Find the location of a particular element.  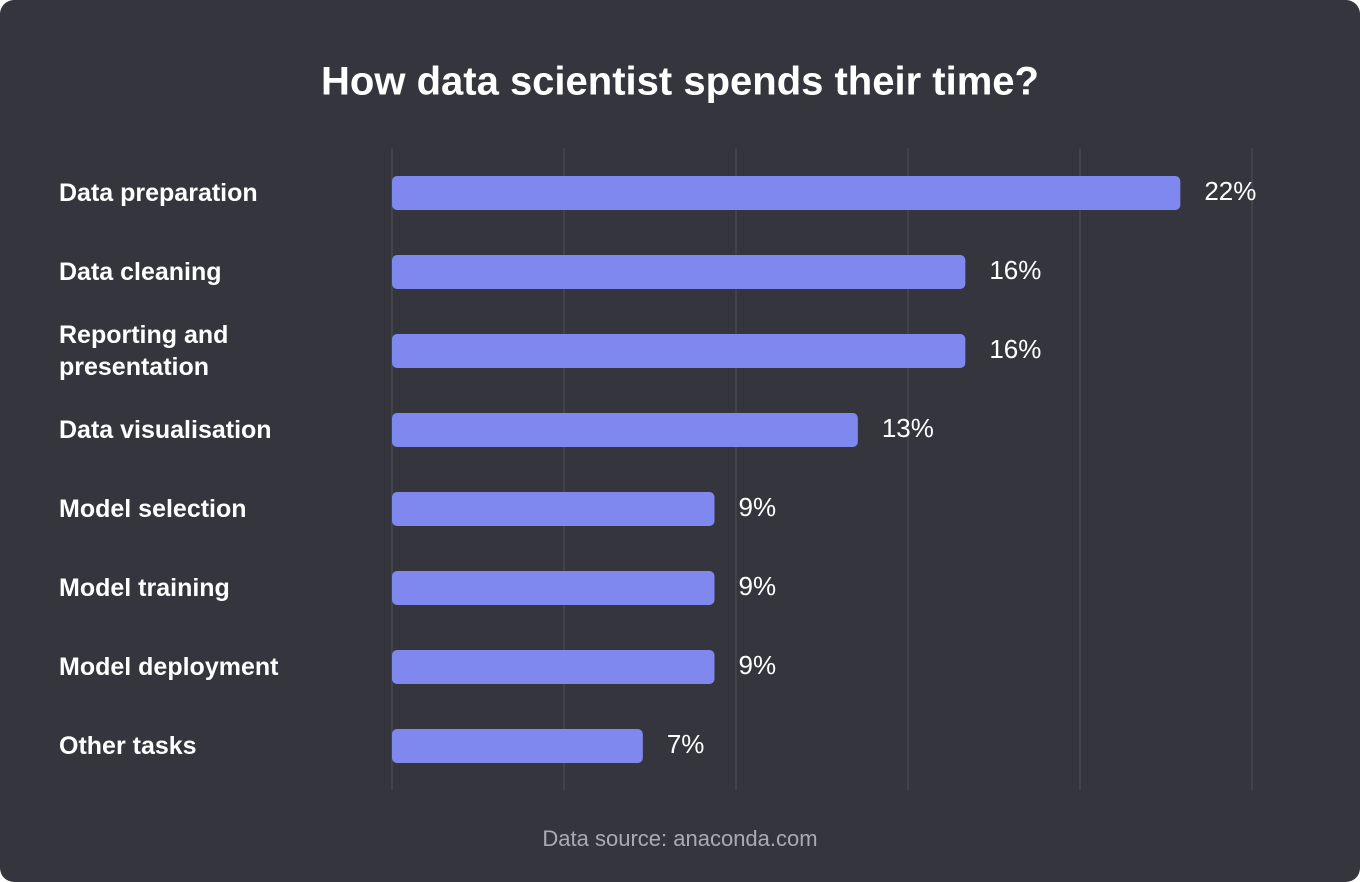

category-label: Model deployment is located at coordinates (169, 667).